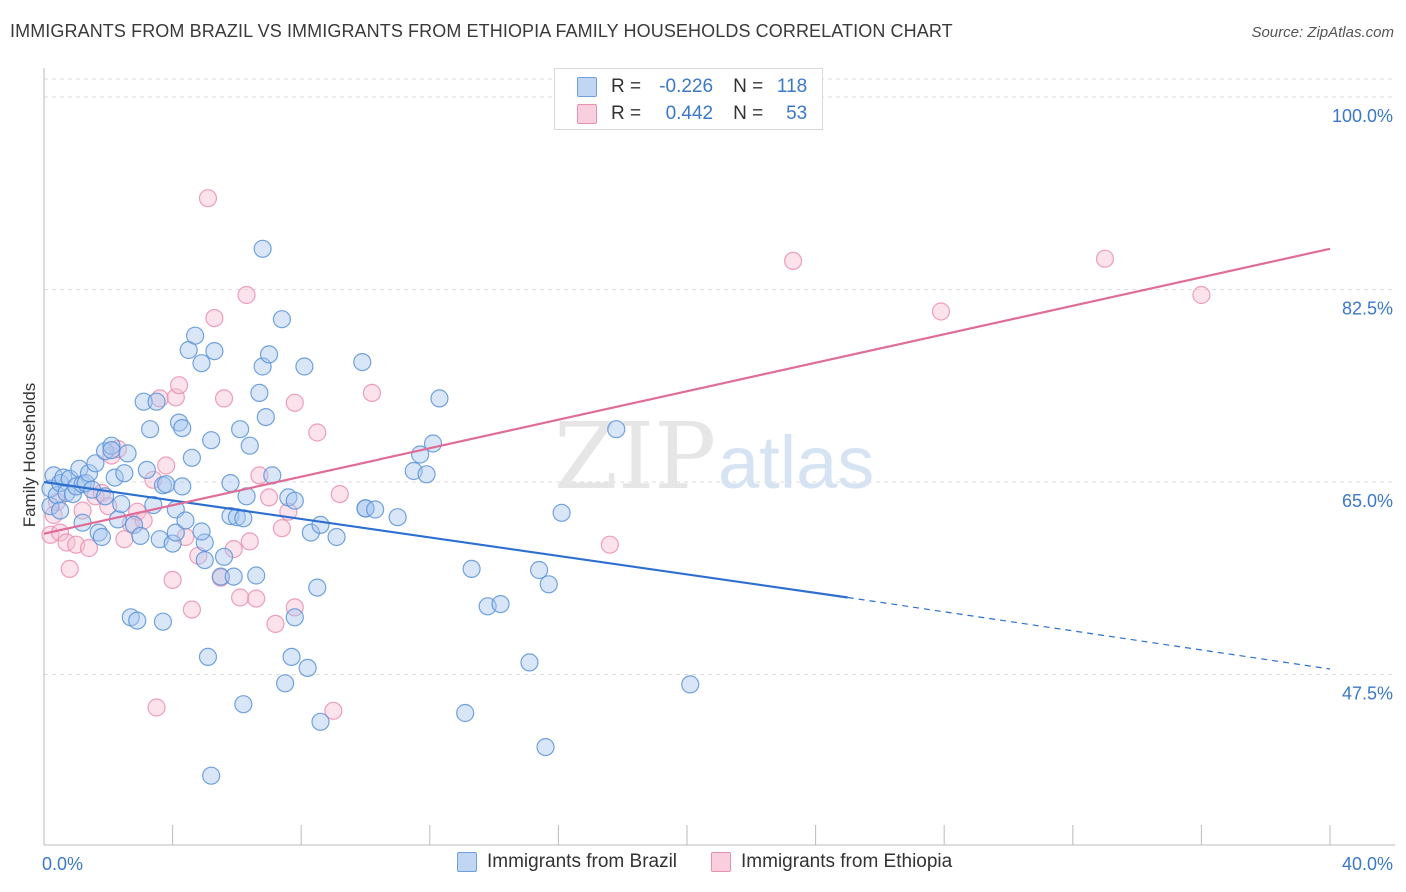 The height and width of the screenshot is (892, 1406). I want to click on y-tick-label: 100.0%, so click(1362, 116).